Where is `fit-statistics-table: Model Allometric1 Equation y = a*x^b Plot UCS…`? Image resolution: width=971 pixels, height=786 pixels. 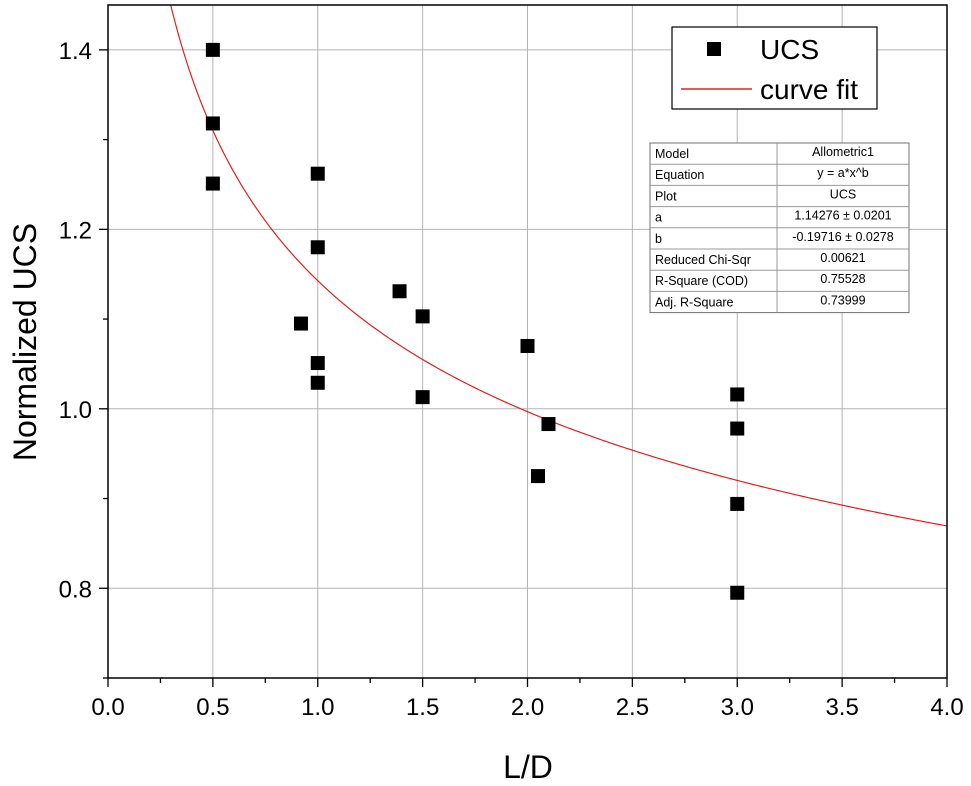
fit-statistics-table: Model Allometric1 Equation y = a*x^b Plot UCS… is located at coordinates (779, 228).